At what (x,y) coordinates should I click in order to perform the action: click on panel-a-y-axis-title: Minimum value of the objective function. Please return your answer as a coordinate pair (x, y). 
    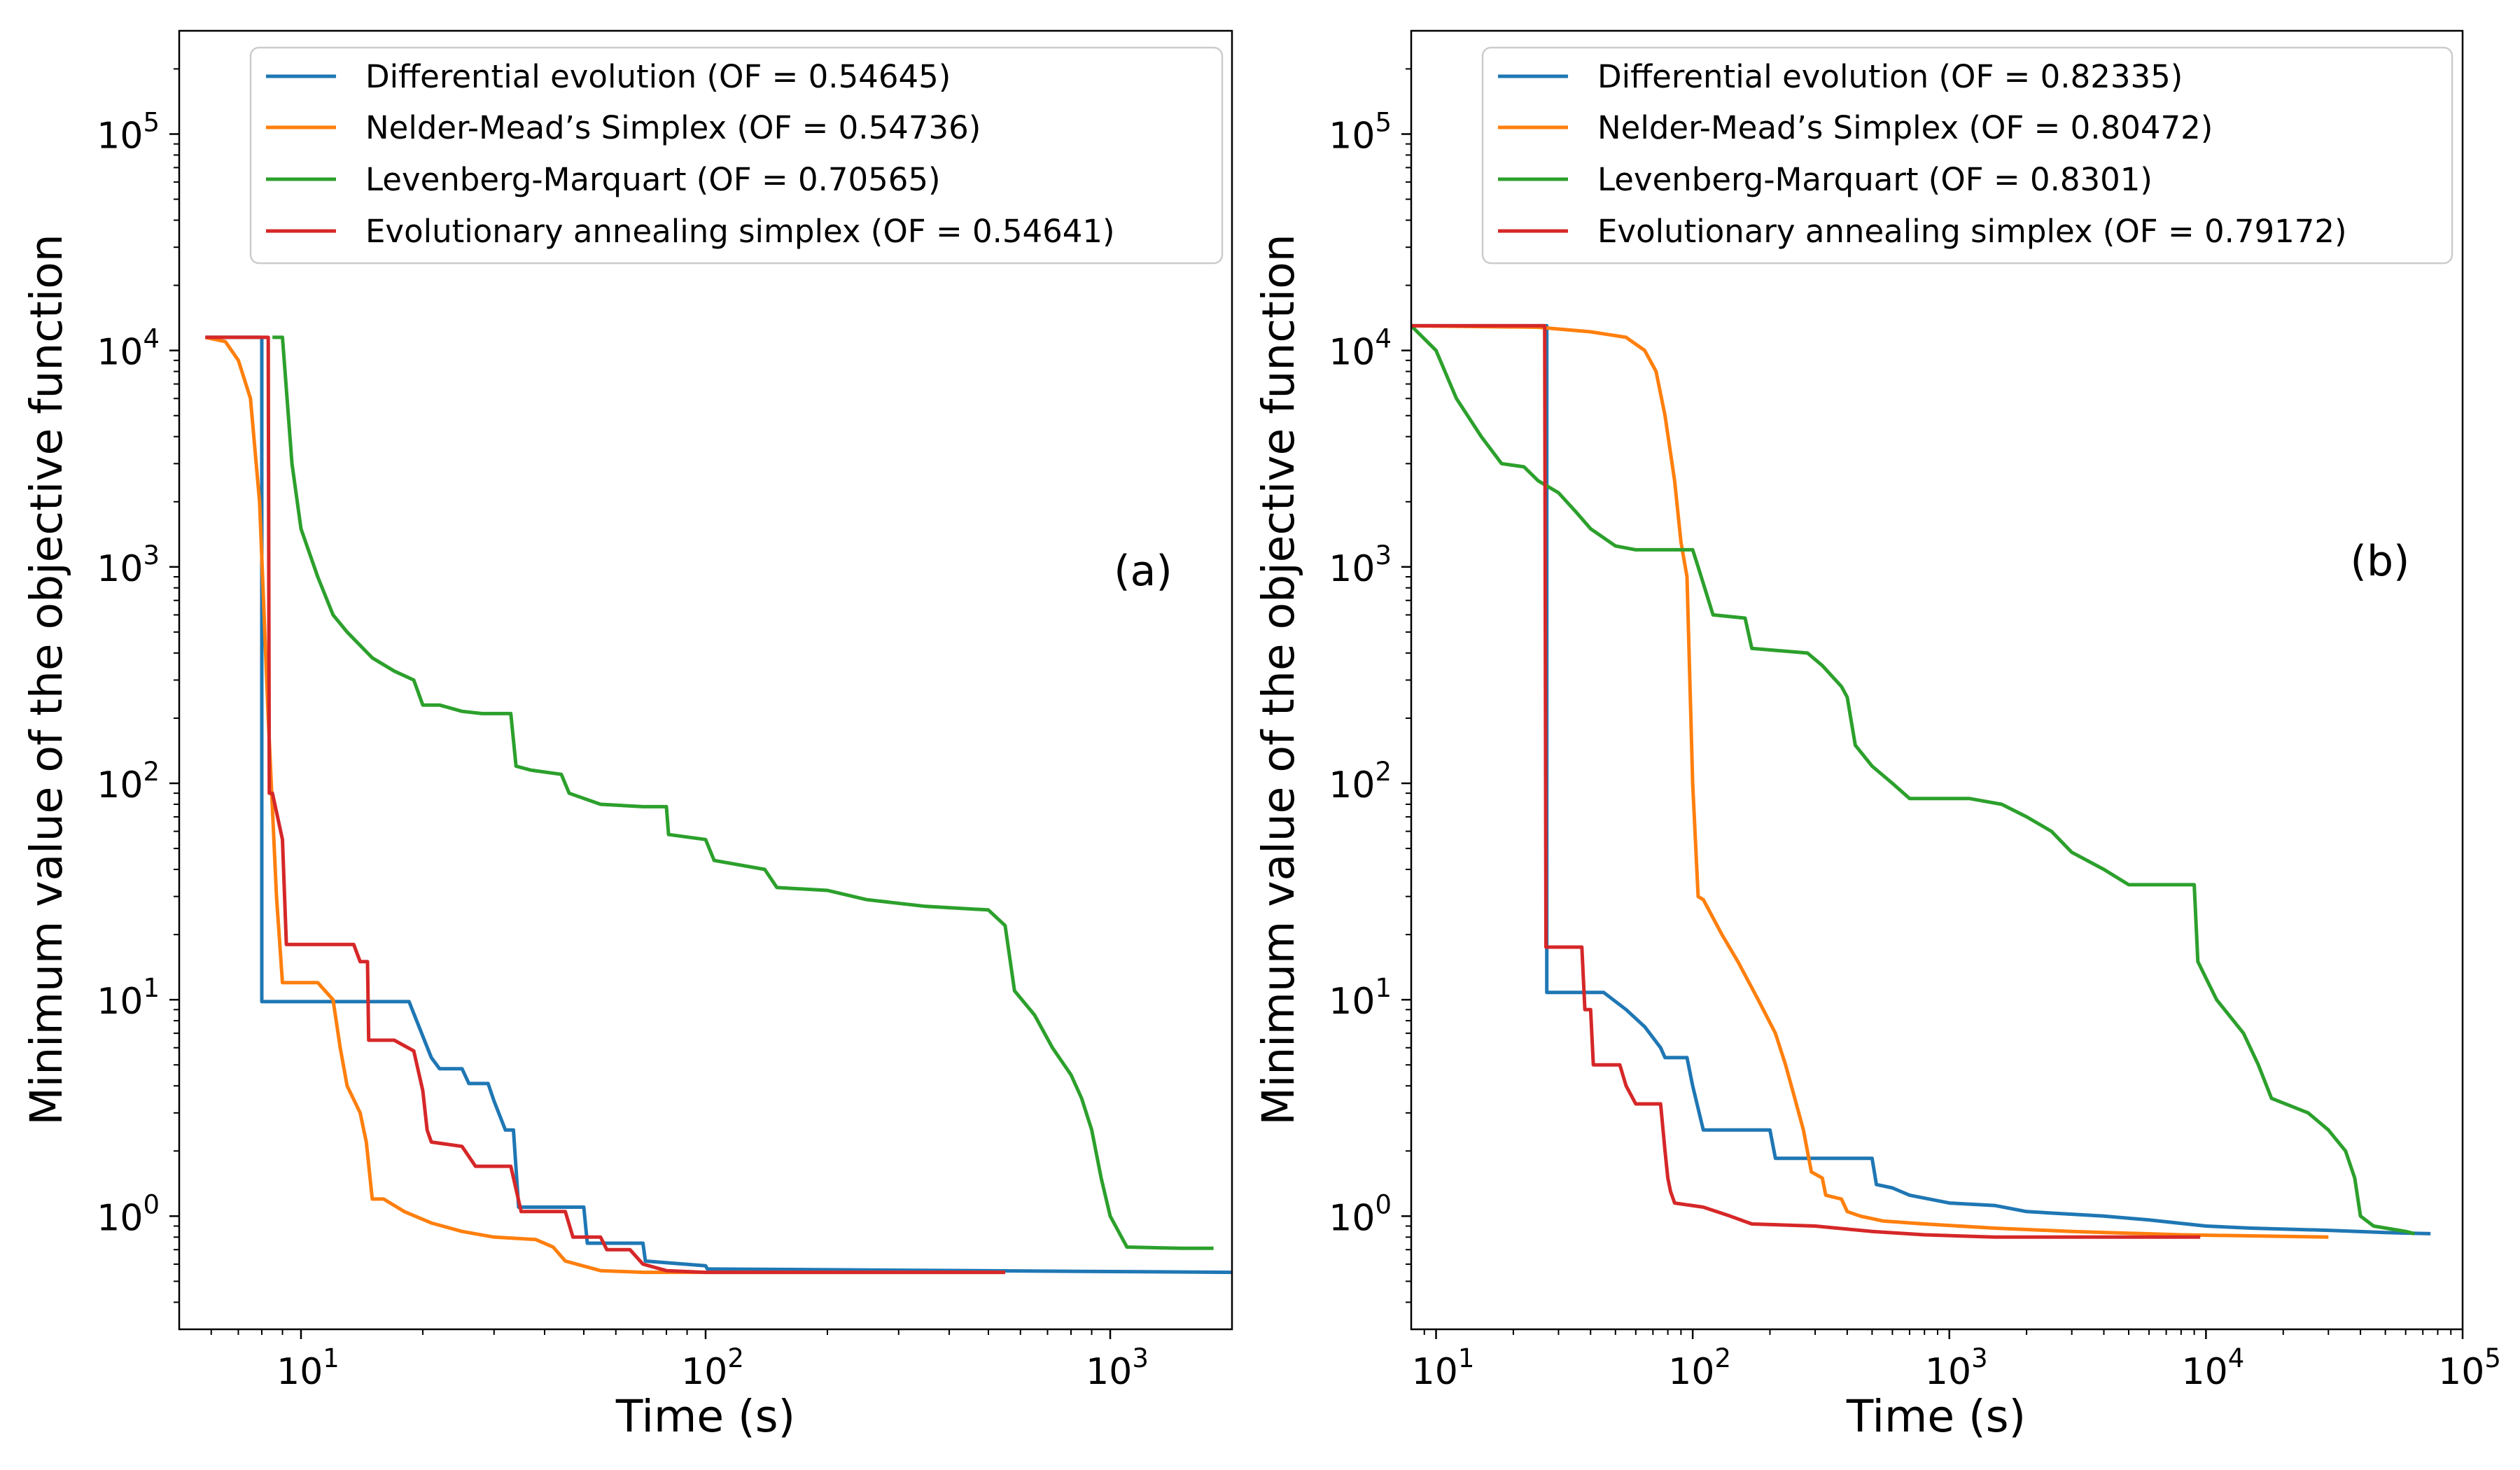
    Looking at the image, I should click on (46, 679).